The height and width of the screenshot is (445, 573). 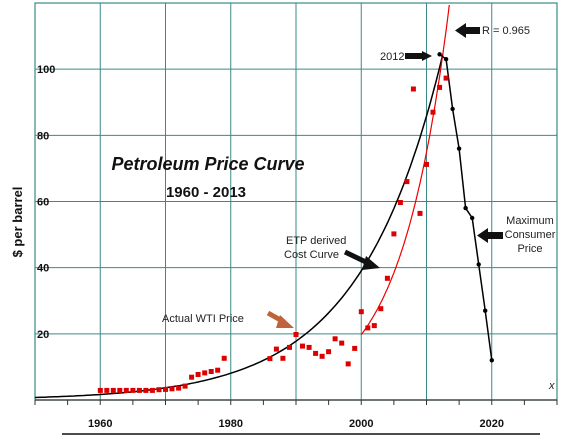 What do you see at coordinates (231, 424) in the screenshot?
I see `x-tick-label: 1980` at bounding box center [231, 424].